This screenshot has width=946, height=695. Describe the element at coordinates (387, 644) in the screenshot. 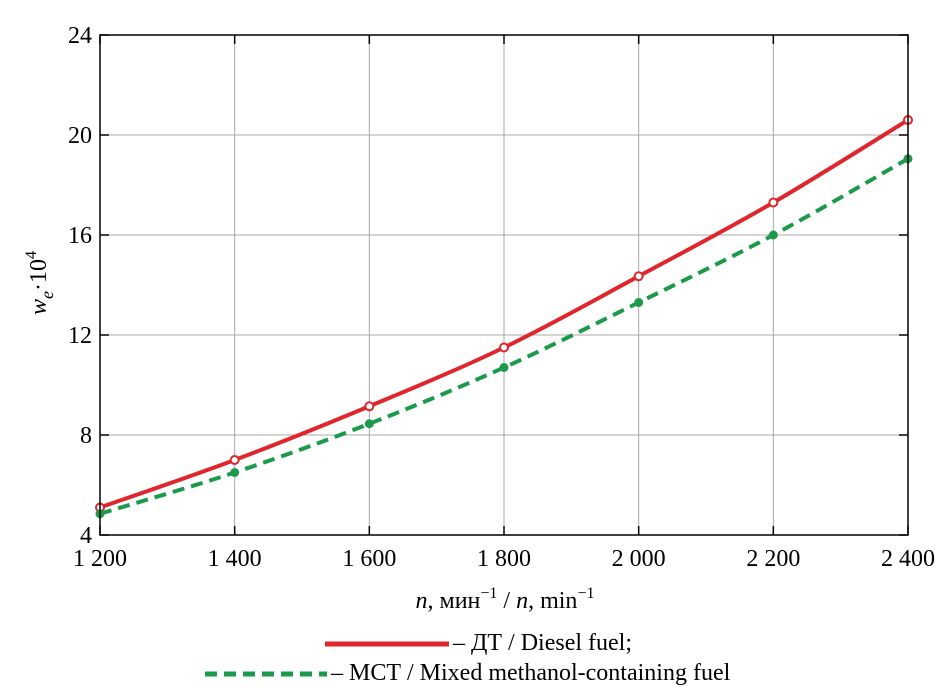

I see `legend-swatch-diesel` at that location.